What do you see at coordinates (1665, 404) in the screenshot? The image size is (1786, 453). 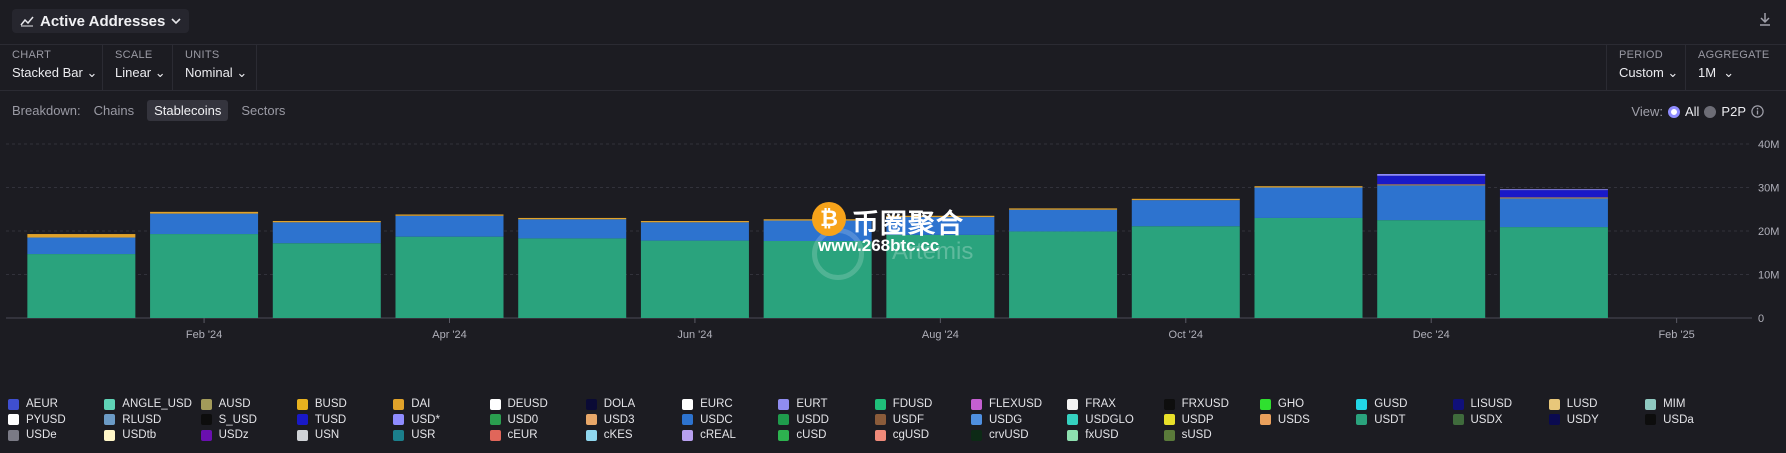 I see `legend-item: MIM` at bounding box center [1665, 404].